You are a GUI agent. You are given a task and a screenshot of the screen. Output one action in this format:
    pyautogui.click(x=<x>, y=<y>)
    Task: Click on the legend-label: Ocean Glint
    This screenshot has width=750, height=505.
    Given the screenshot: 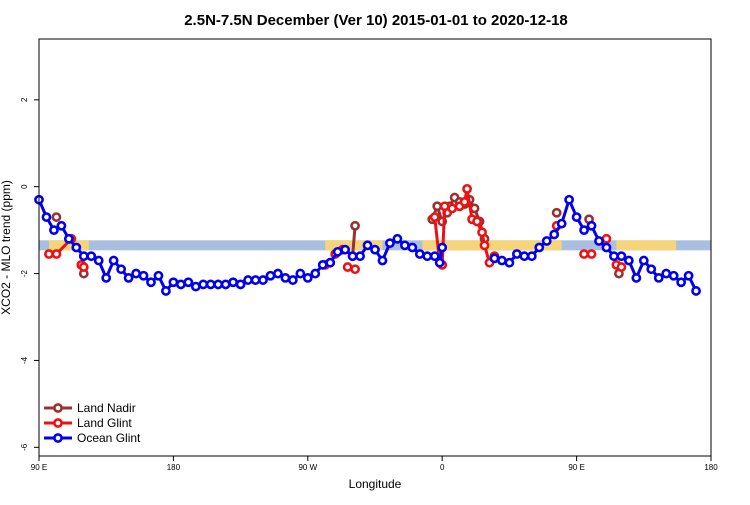 What is the action you would take?
    pyautogui.click(x=109, y=438)
    